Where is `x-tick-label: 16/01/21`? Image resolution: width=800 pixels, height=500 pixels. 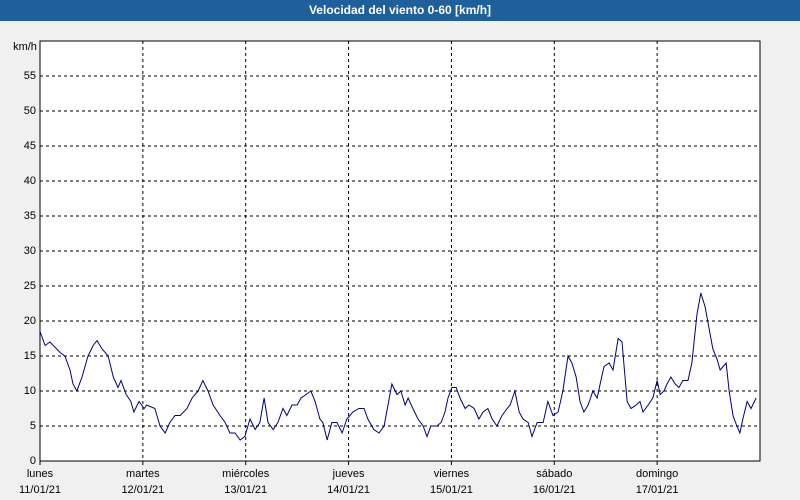
x-tick-label: 16/01/21 is located at coordinates (554, 490).